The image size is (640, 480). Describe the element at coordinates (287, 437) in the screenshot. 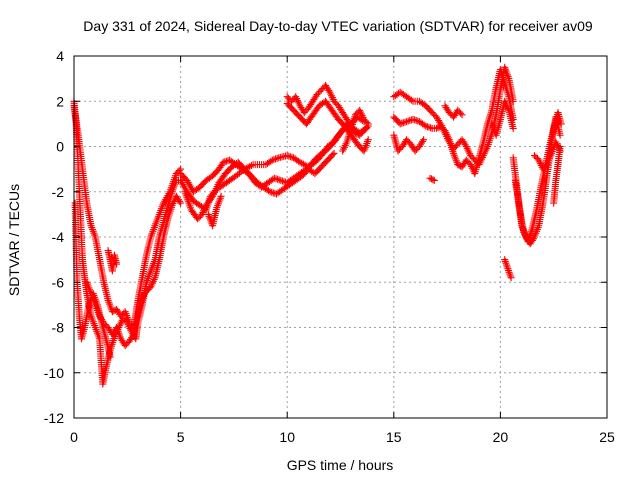

I see `x-tick-label: 10` at that location.